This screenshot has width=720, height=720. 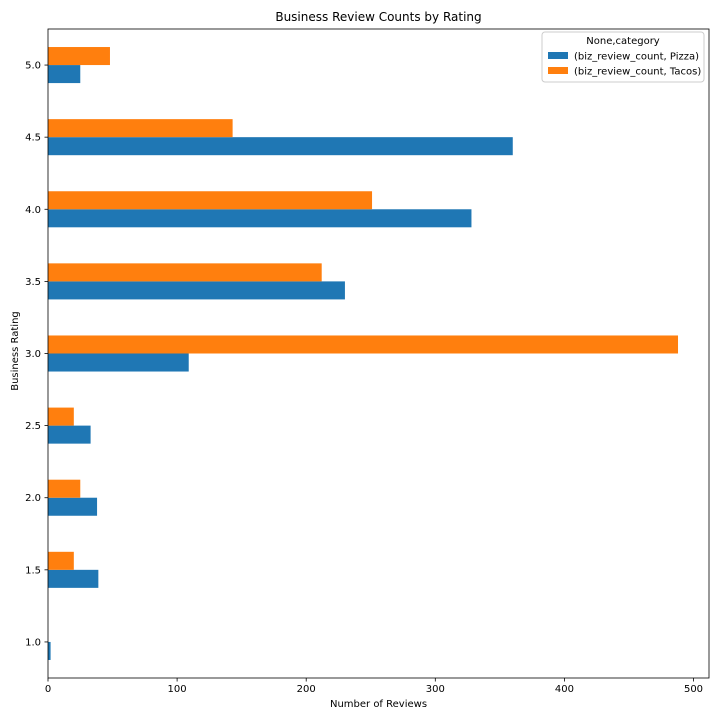 I want to click on legend-label: (biz_review_count, Pizza), so click(x=636, y=57).